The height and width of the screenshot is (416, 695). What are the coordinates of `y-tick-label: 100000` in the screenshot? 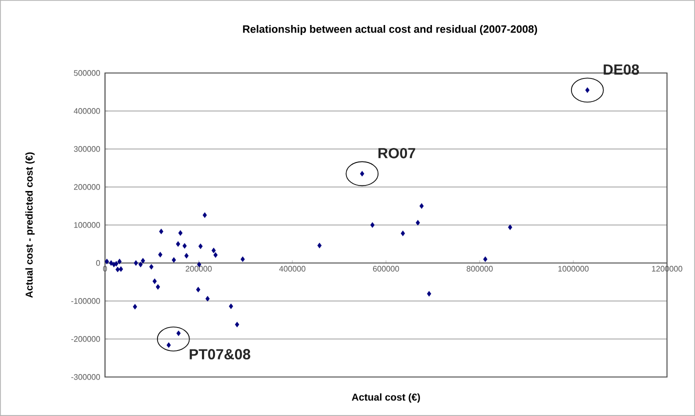 It's located at (87, 225).